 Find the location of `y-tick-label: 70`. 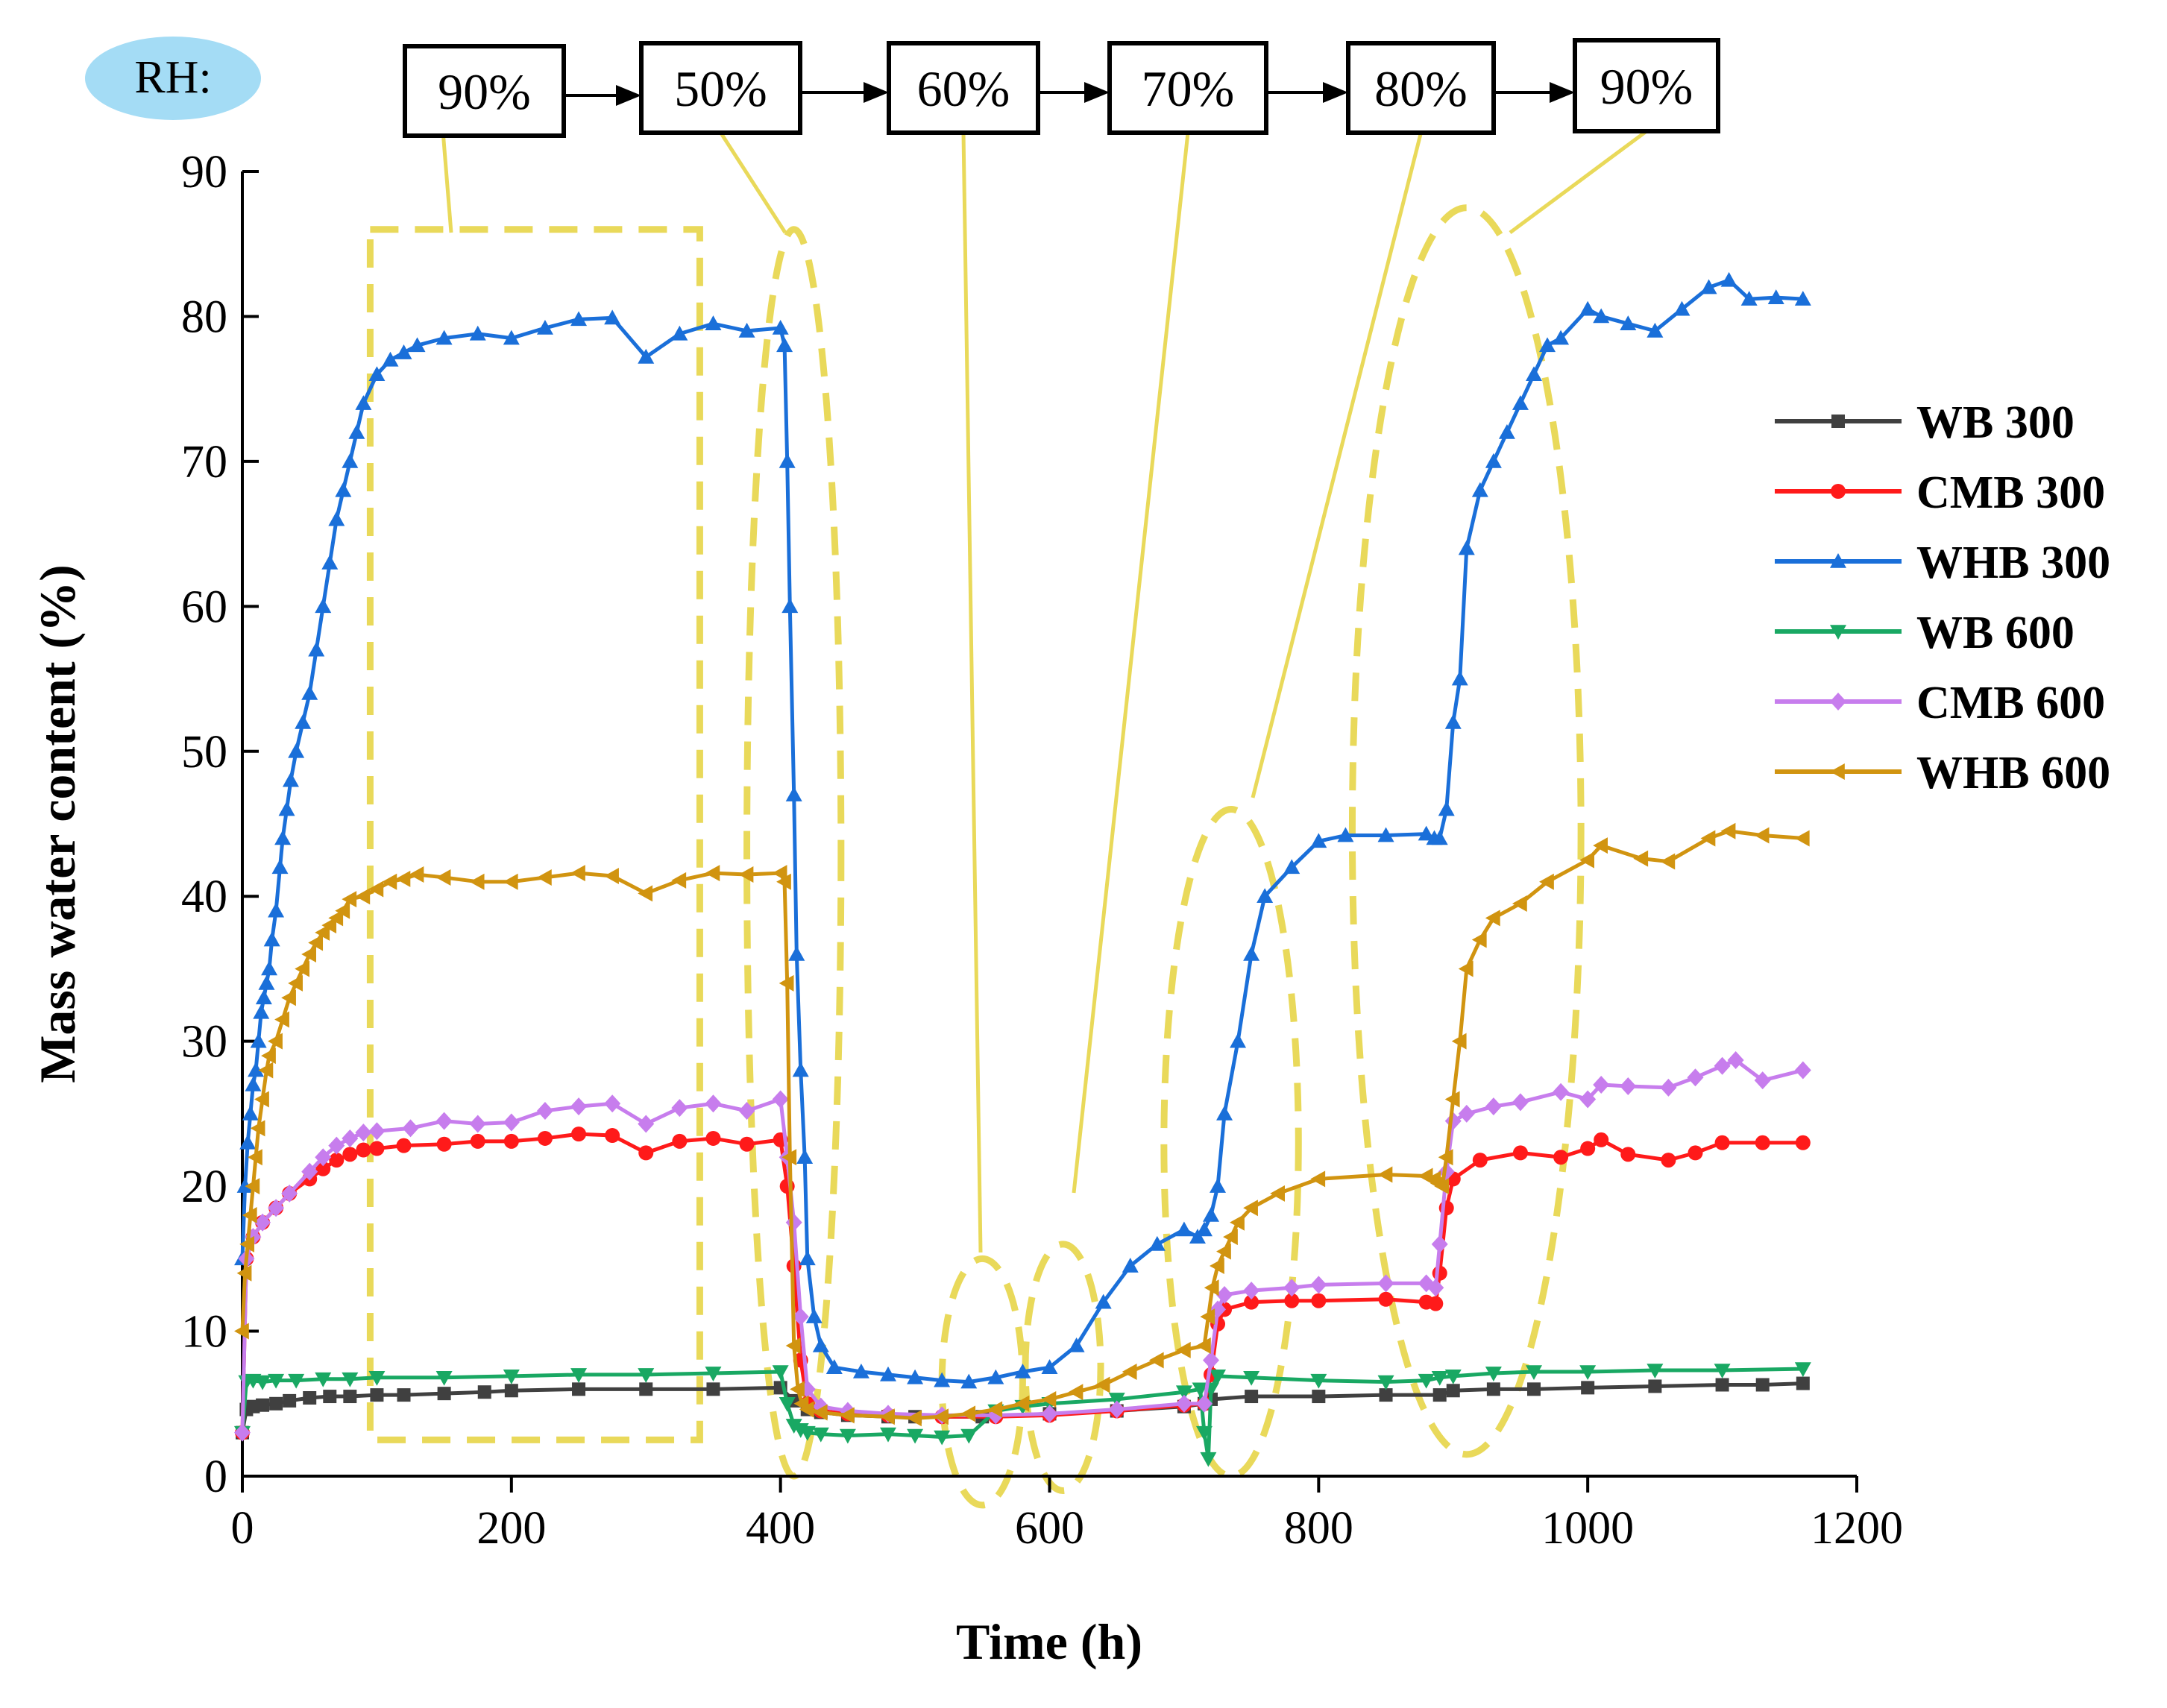

y-tick-label: 70 is located at coordinates (204, 462).